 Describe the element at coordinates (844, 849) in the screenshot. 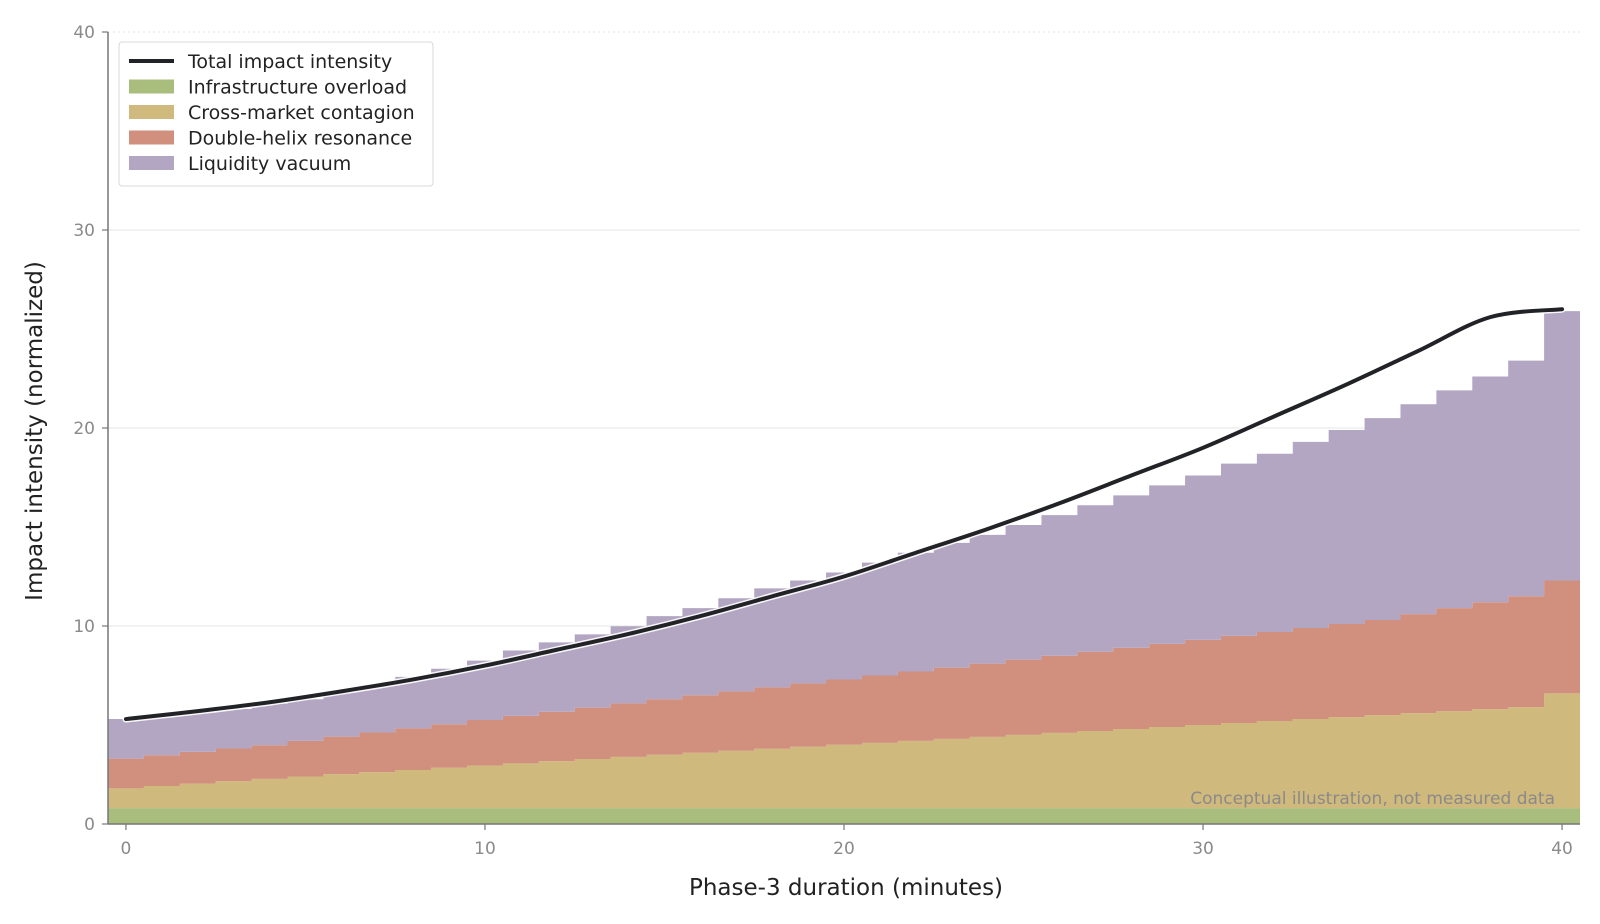

I see `x-tick-label-20: 20` at that location.